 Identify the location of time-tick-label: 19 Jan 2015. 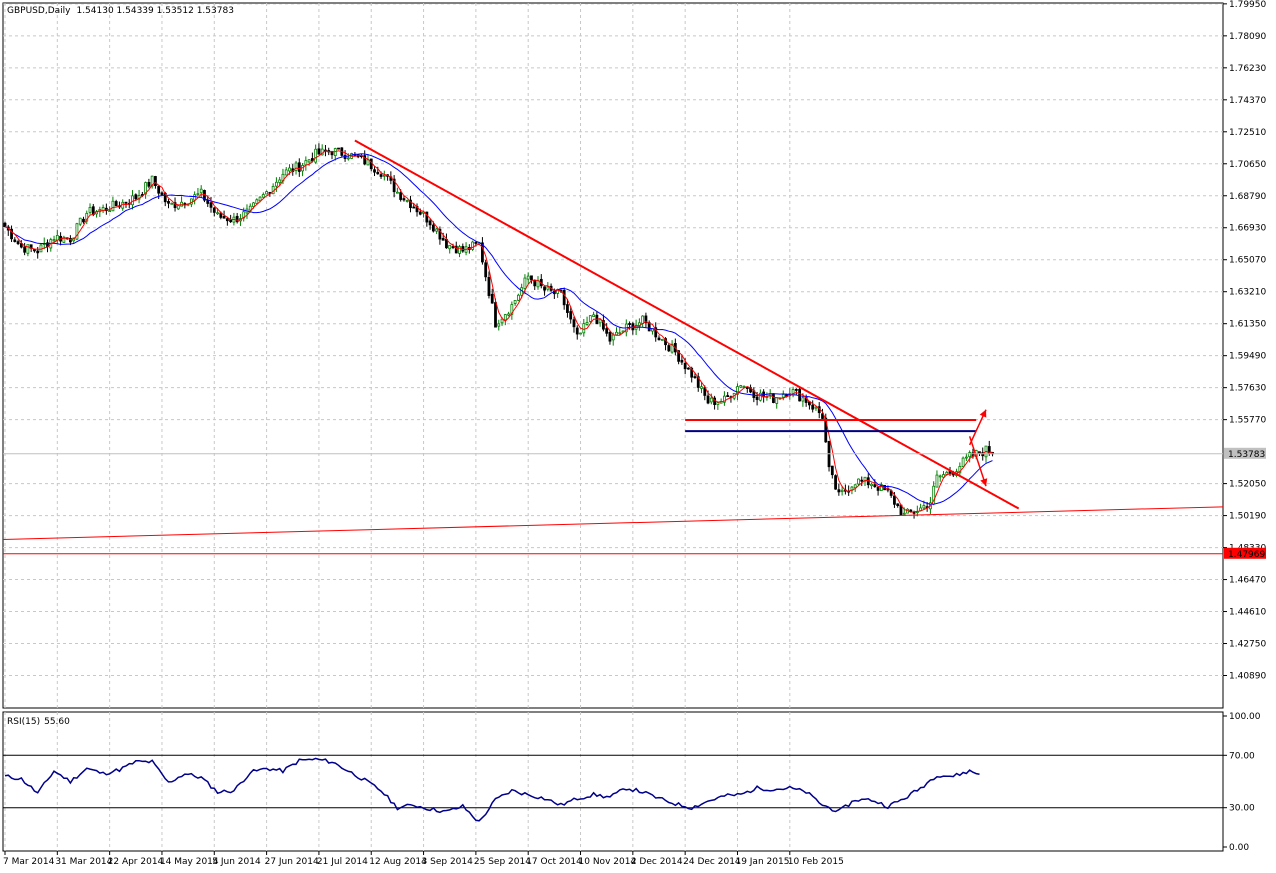
(762, 862).